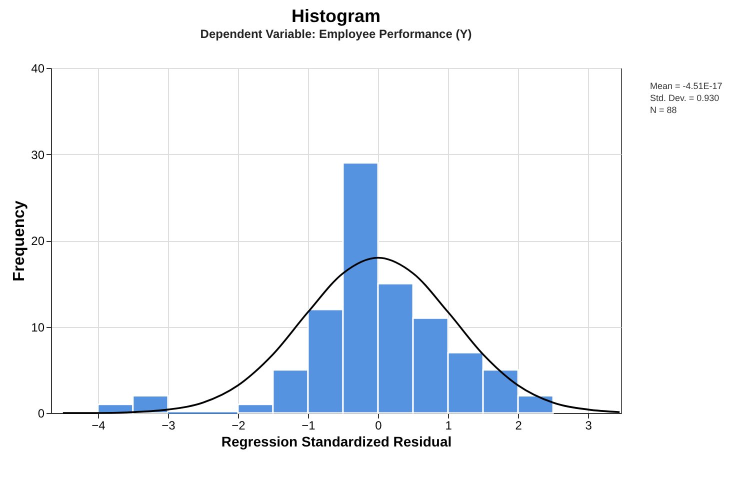  Describe the element at coordinates (169, 425) in the screenshot. I see `x-tick-label: −3` at that location.